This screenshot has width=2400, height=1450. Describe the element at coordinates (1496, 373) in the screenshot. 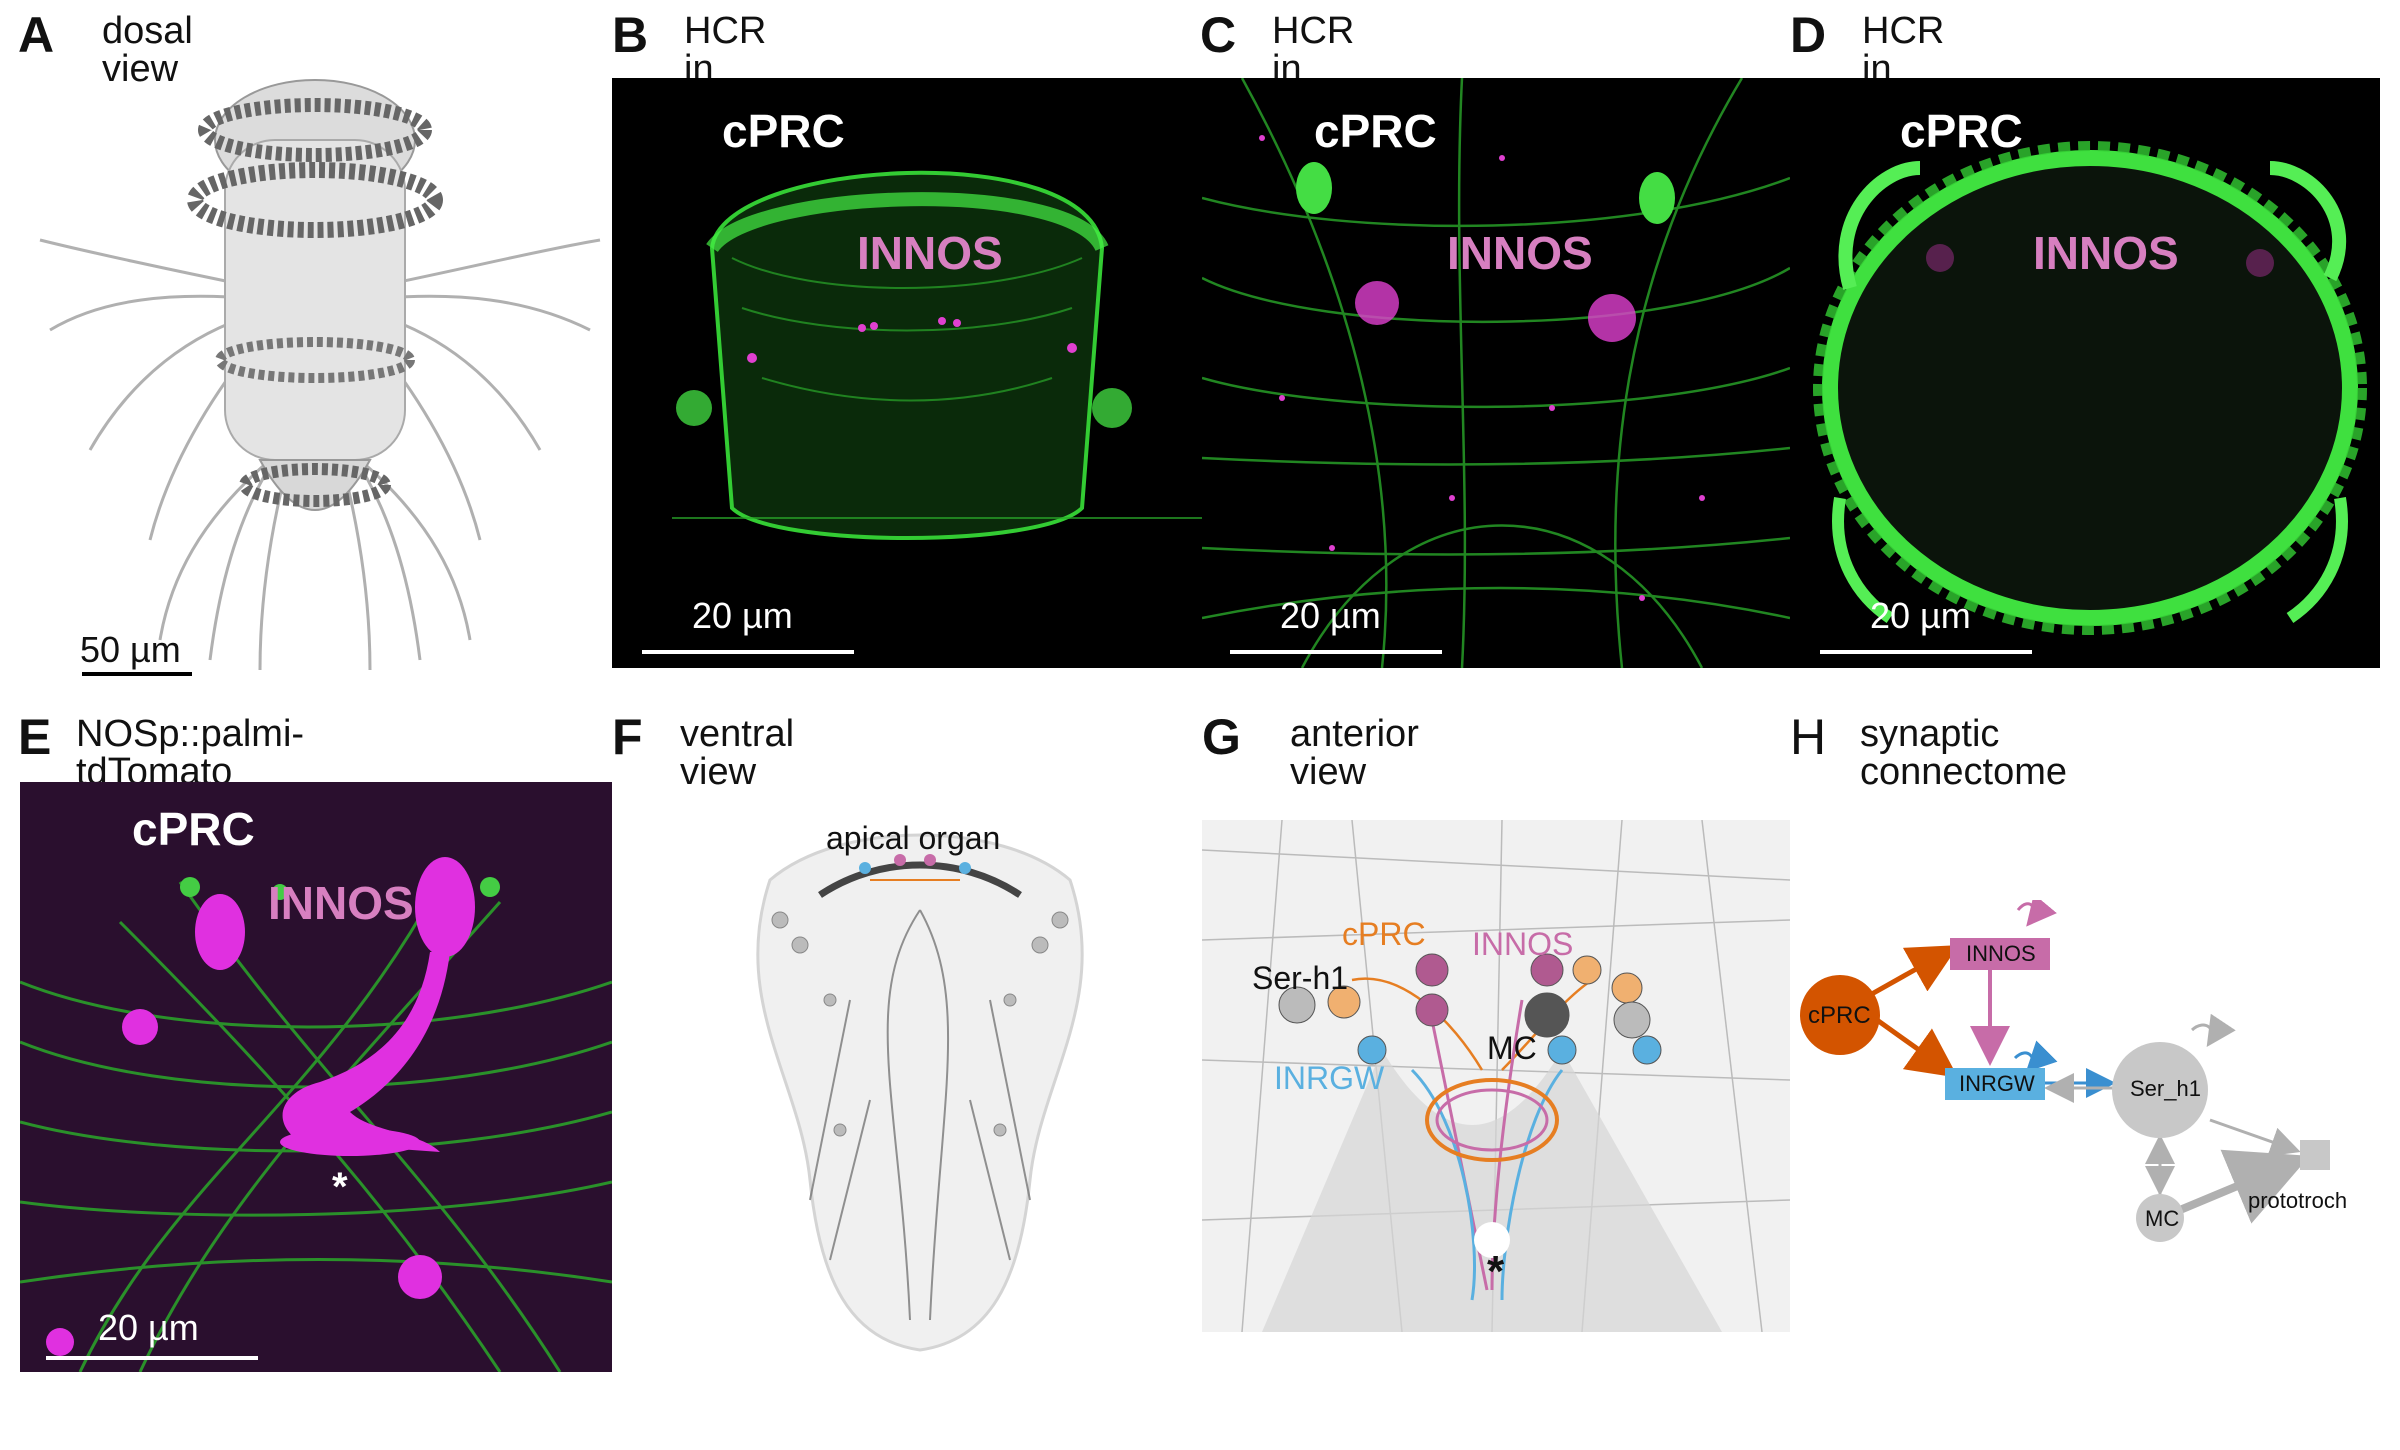

I see `panel-c-micrograph: cPRC INNOS 20 µm` at that location.